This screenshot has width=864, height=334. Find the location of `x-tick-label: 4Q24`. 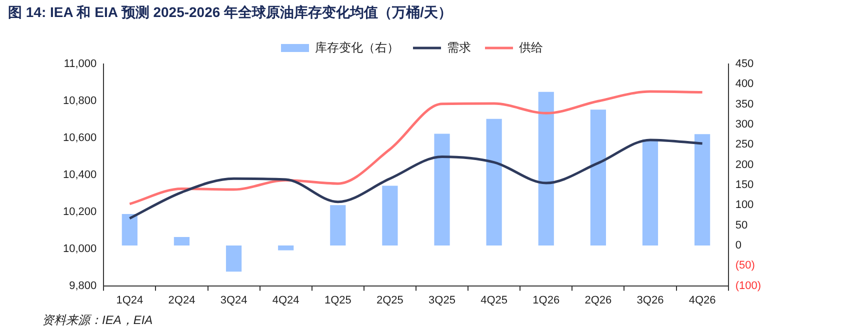

x-tick-label: 4Q24 is located at coordinates (286, 300).